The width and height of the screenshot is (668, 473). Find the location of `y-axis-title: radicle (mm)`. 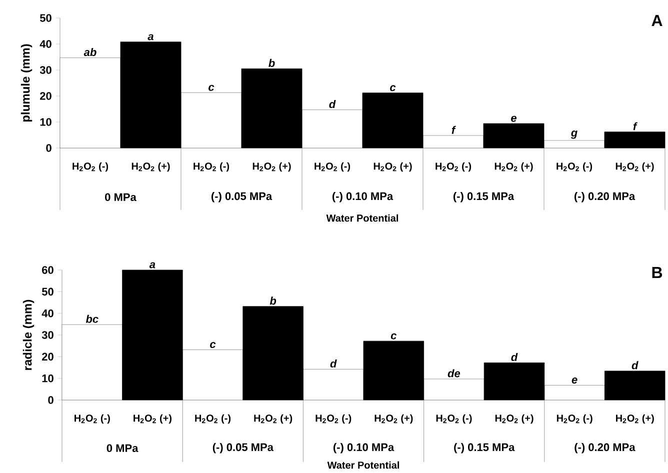

y-axis-title: radicle (mm) is located at coordinates (28, 335).